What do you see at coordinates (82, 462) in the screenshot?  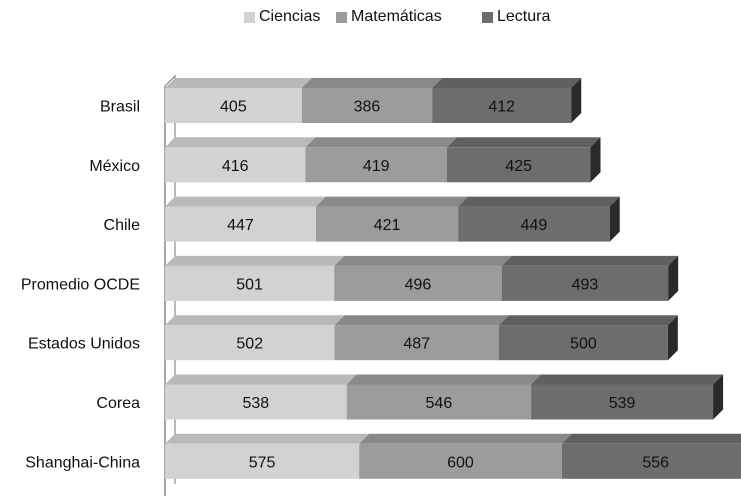 I see `category-label: Shanghai-China` at bounding box center [82, 462].